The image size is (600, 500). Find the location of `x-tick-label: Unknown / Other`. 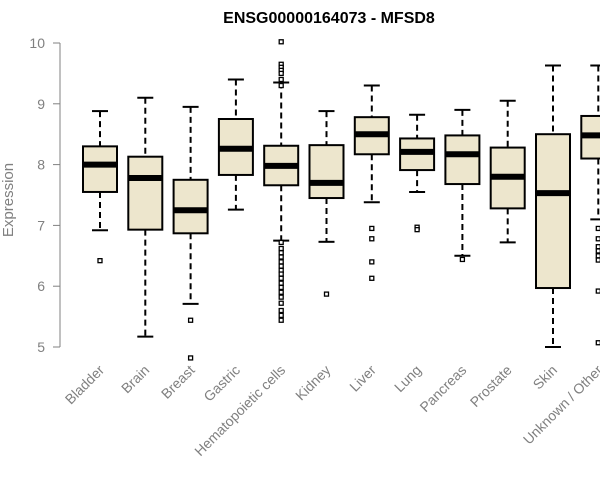

x-tick-label: Unknown / Other is located at coordinates (560, 405).